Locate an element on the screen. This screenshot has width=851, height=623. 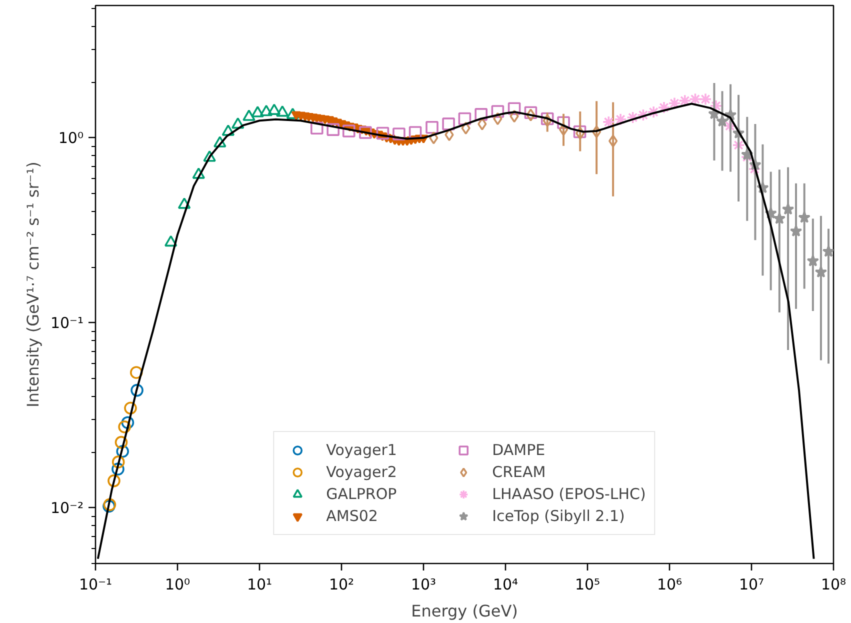
x-tick-label: 10⁰ is located at coordinates (177, 585).